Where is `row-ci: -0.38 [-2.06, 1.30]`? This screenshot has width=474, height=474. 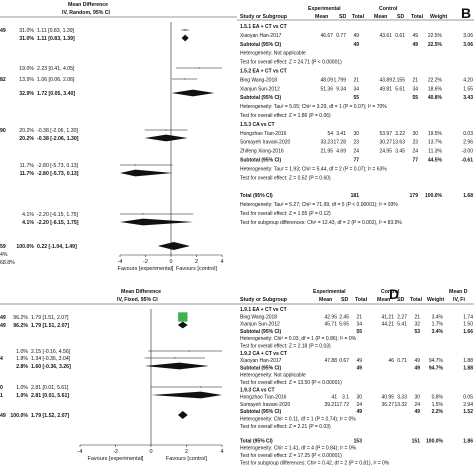 row-ci: -0.38 [-2.06, 1.30] is located at coordinates (58, 131).